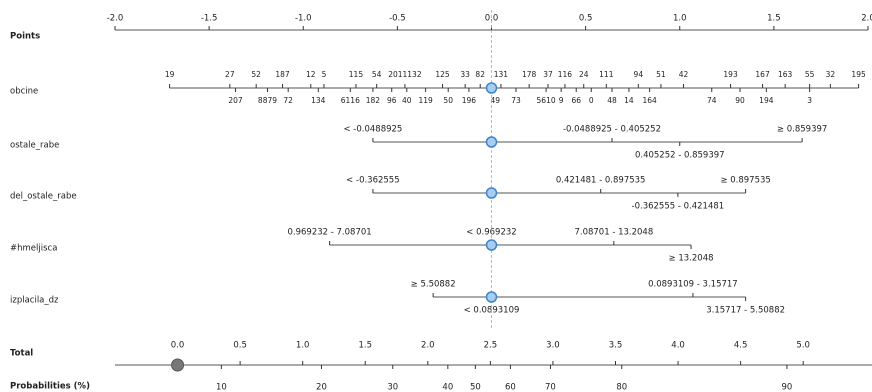 The width and height of the screenshot is (872, 392). What do you see at coordinates (510, 387) in the screenshot?
I see `prob-label: 60` at bounding box center [510, 387].